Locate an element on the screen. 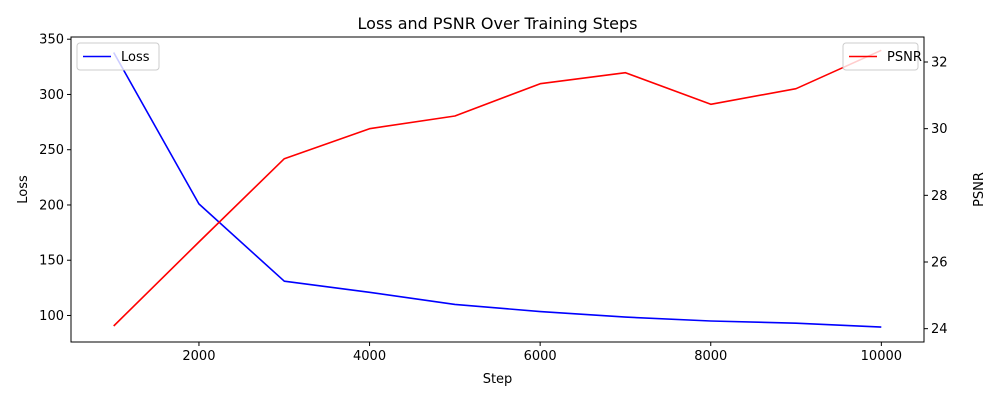  legend-loss: Loss is located at coordinates (118, 56).